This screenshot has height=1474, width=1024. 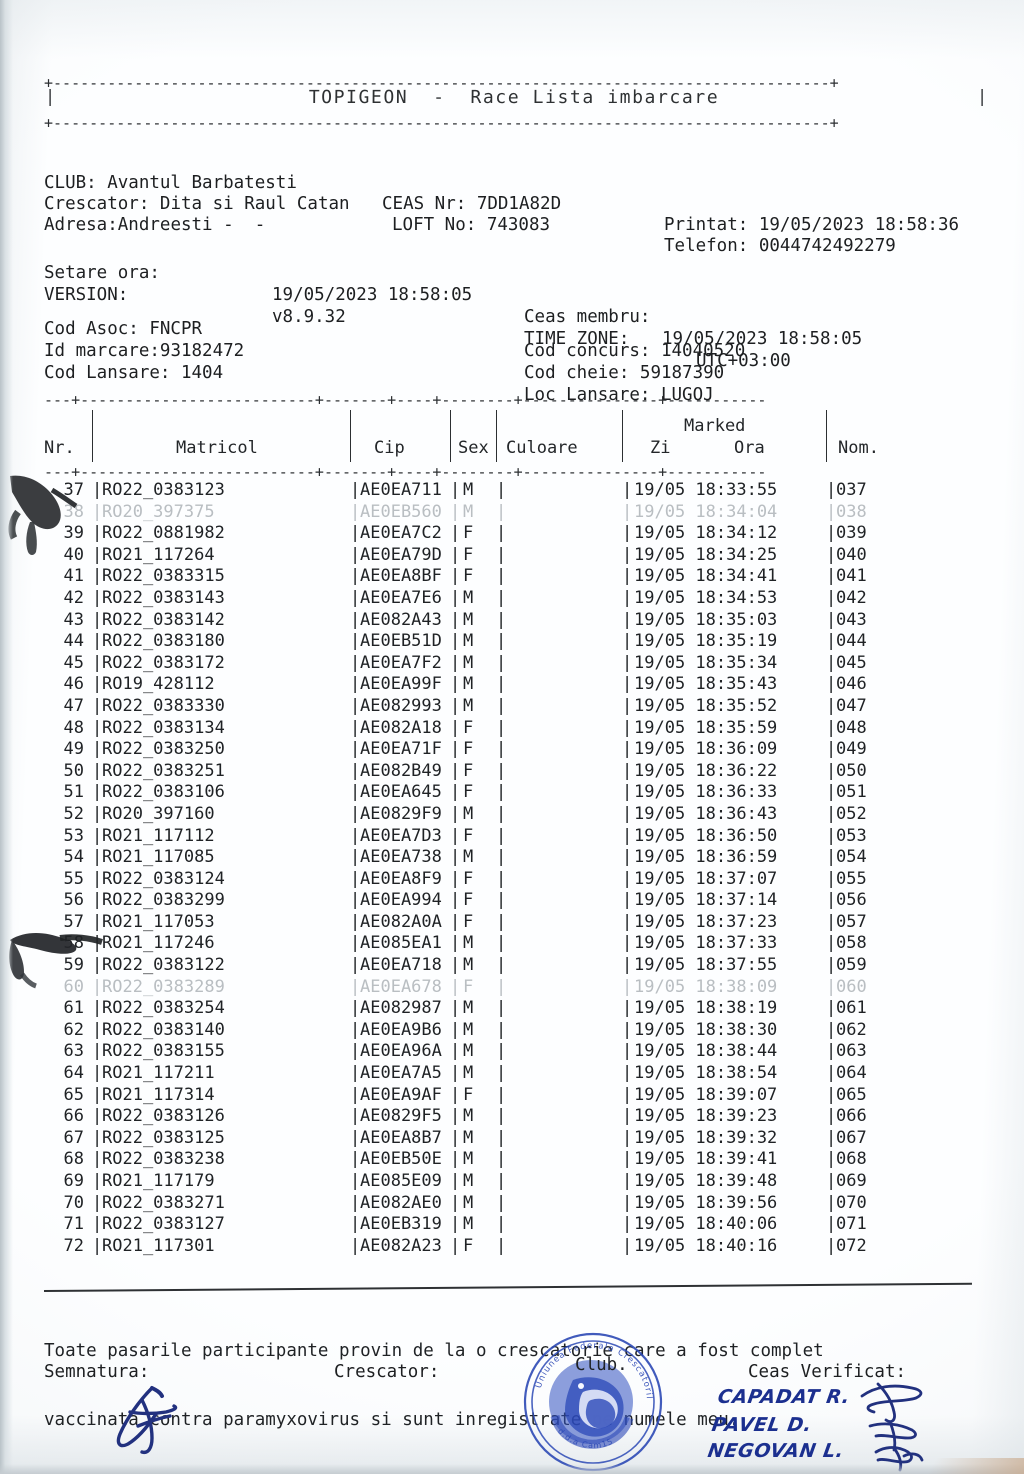 I want to click on cell-marked-datetime: 19/05 18:38:09, so click(x=706, y=986).